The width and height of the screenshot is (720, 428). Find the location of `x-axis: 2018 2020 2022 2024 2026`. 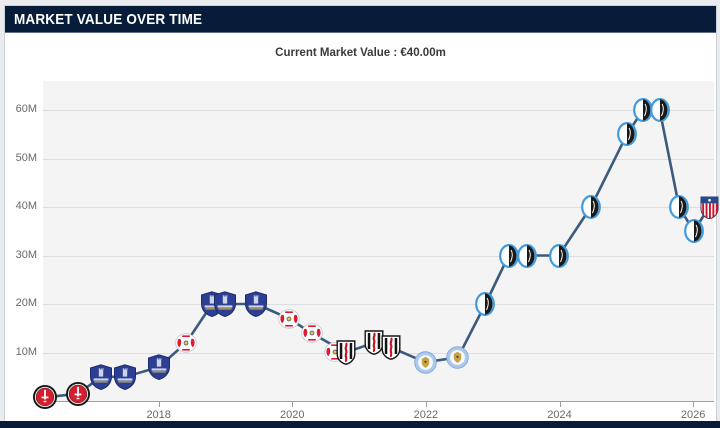

x-axis: 2018 2020 2022 2024 2026 is located at coordinates (378, 415).